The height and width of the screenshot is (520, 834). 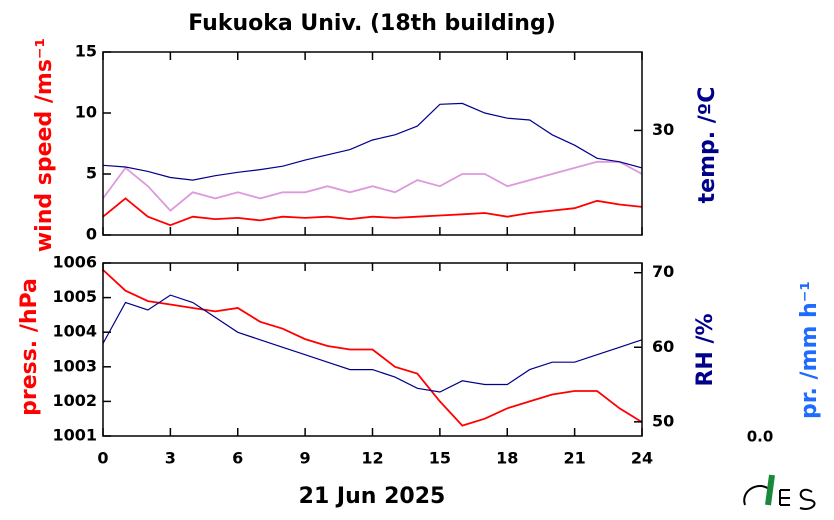 I want to click on y-tick-label: 1006, so click(x=74, y=262).